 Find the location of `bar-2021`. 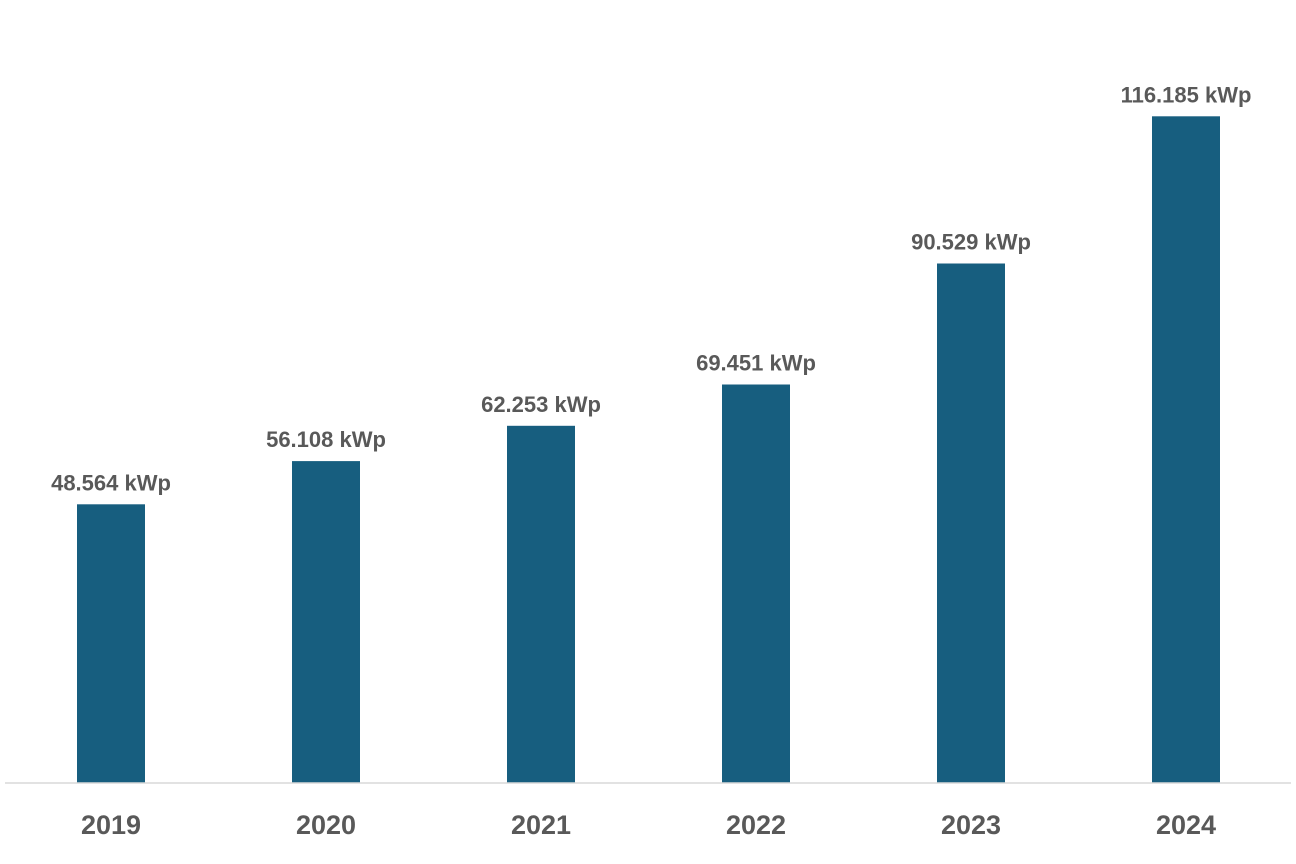

bar-2021 is located at coordinates (541, 604).